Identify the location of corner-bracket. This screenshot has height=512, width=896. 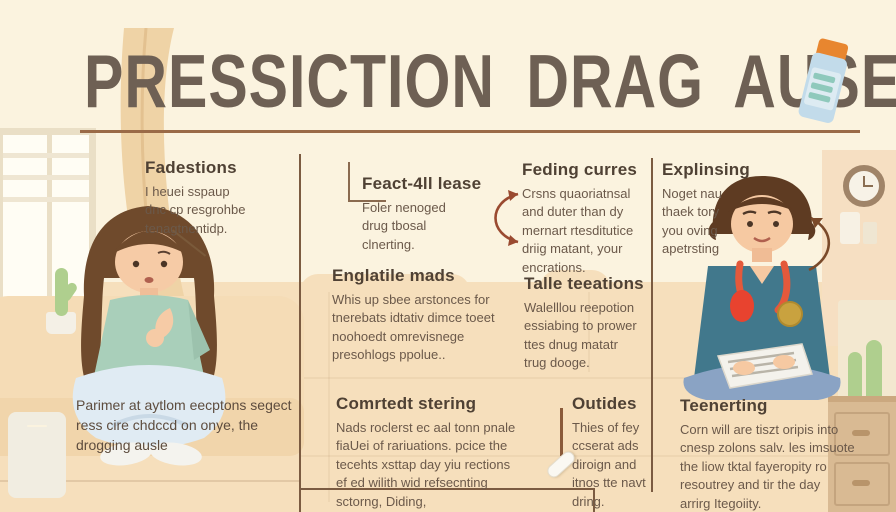
(367, 182).